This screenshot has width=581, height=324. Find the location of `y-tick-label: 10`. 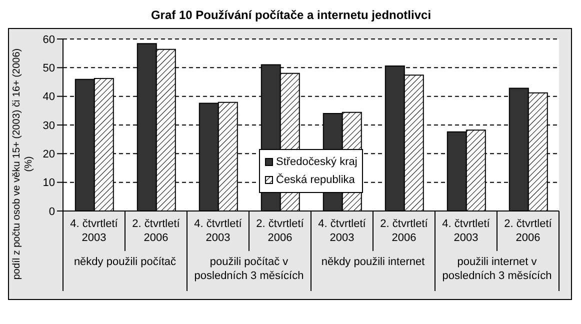

y-tick-label: 10 is located at coordinates (48, 183).